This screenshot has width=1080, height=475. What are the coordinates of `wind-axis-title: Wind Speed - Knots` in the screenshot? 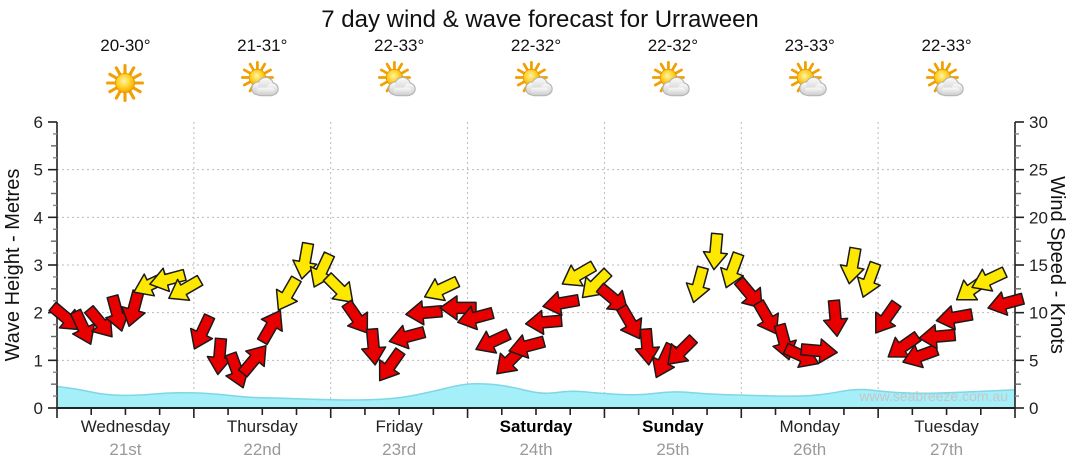 It's located at (1057, 265).